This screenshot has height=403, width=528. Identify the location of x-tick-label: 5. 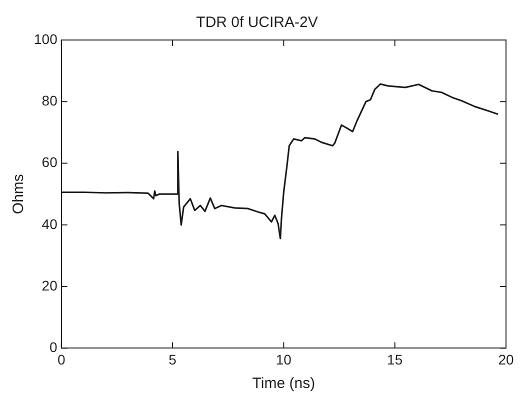
(172, 359).